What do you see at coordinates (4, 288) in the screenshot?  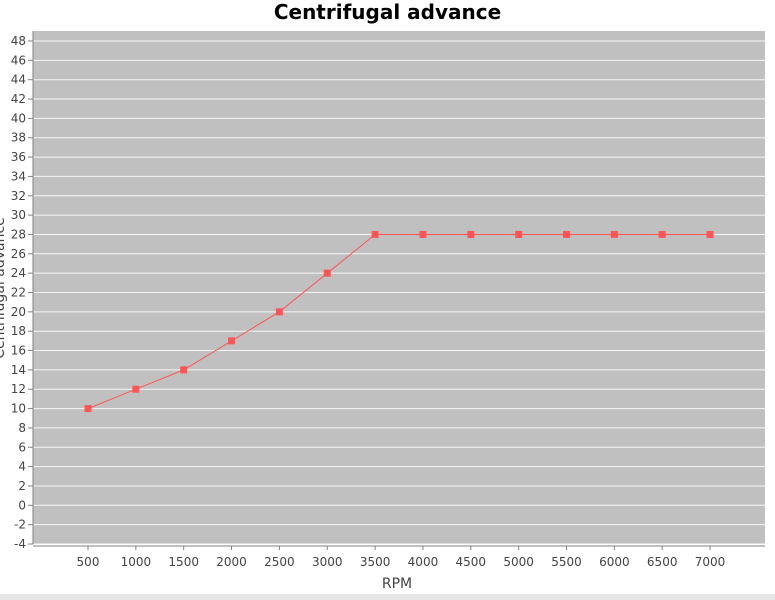 I see `y-axis-label: Centrifugal advance` at bounding box center [4, 288].